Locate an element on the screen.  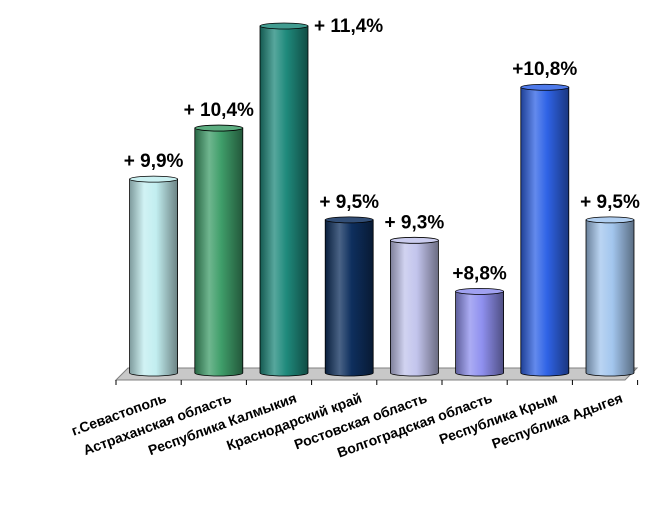
data-label: + 9,3% is located at coordinates (415, 222).